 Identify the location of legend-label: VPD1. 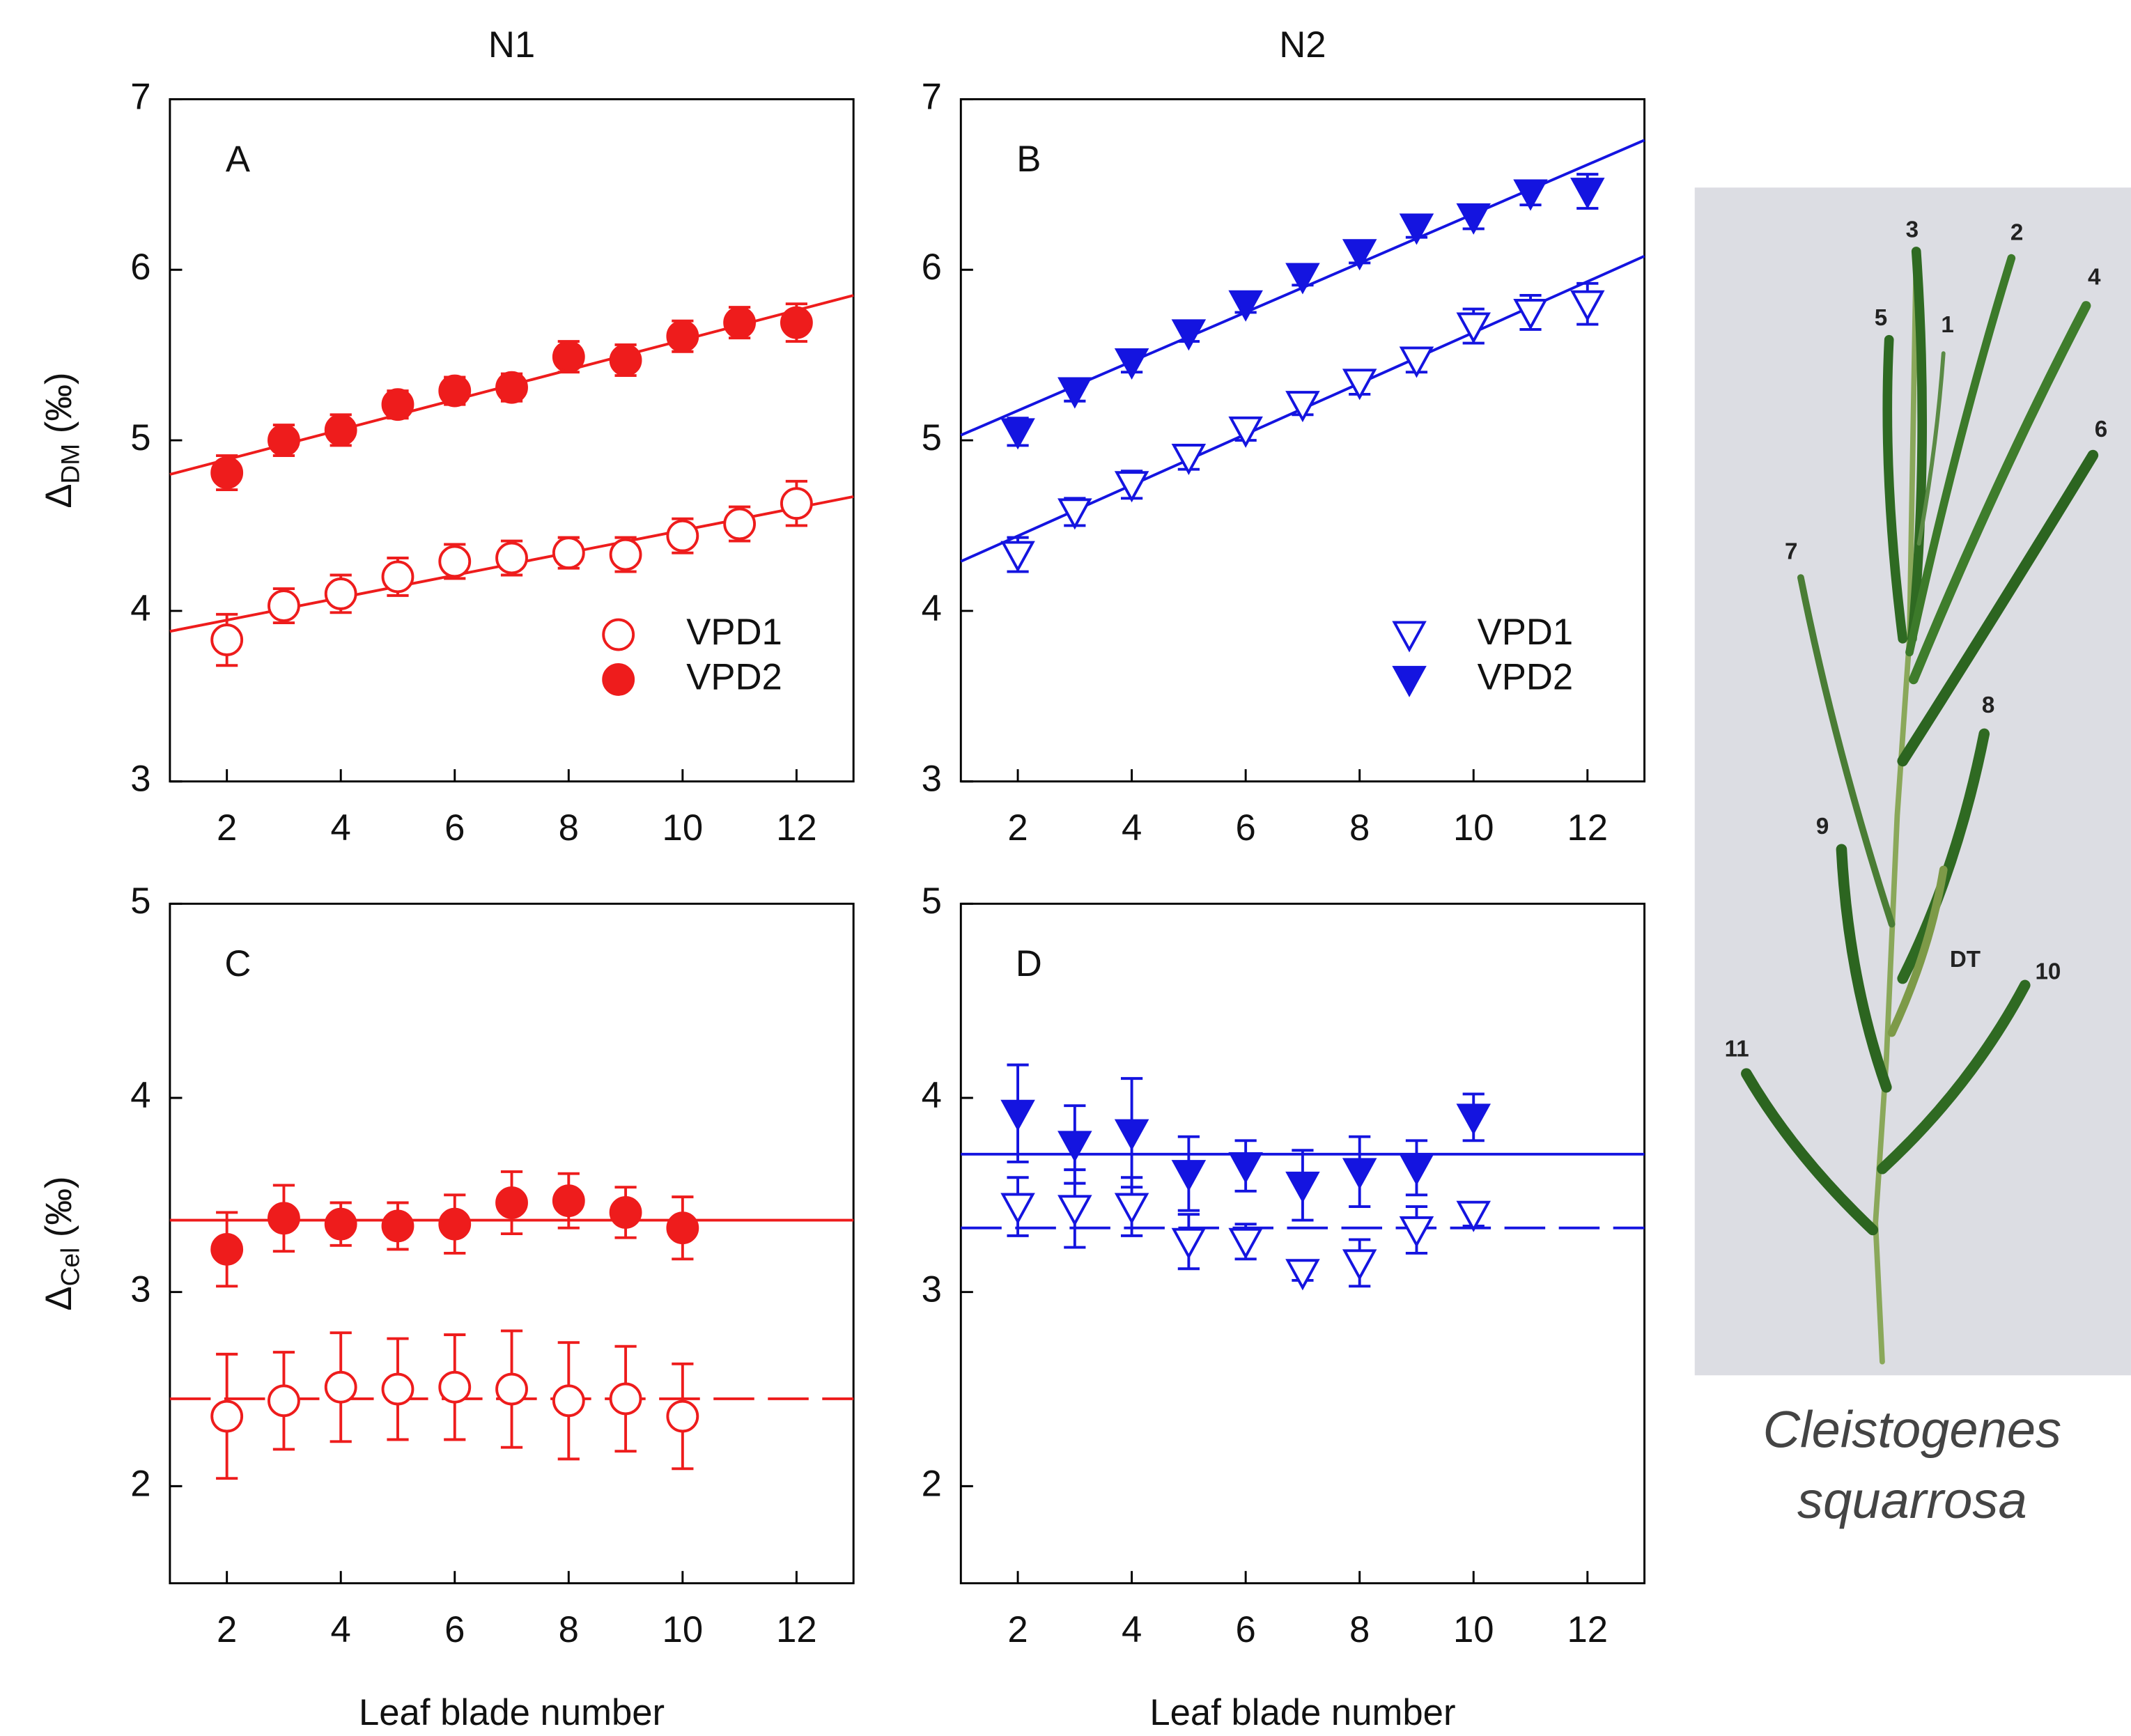
(734, 633).